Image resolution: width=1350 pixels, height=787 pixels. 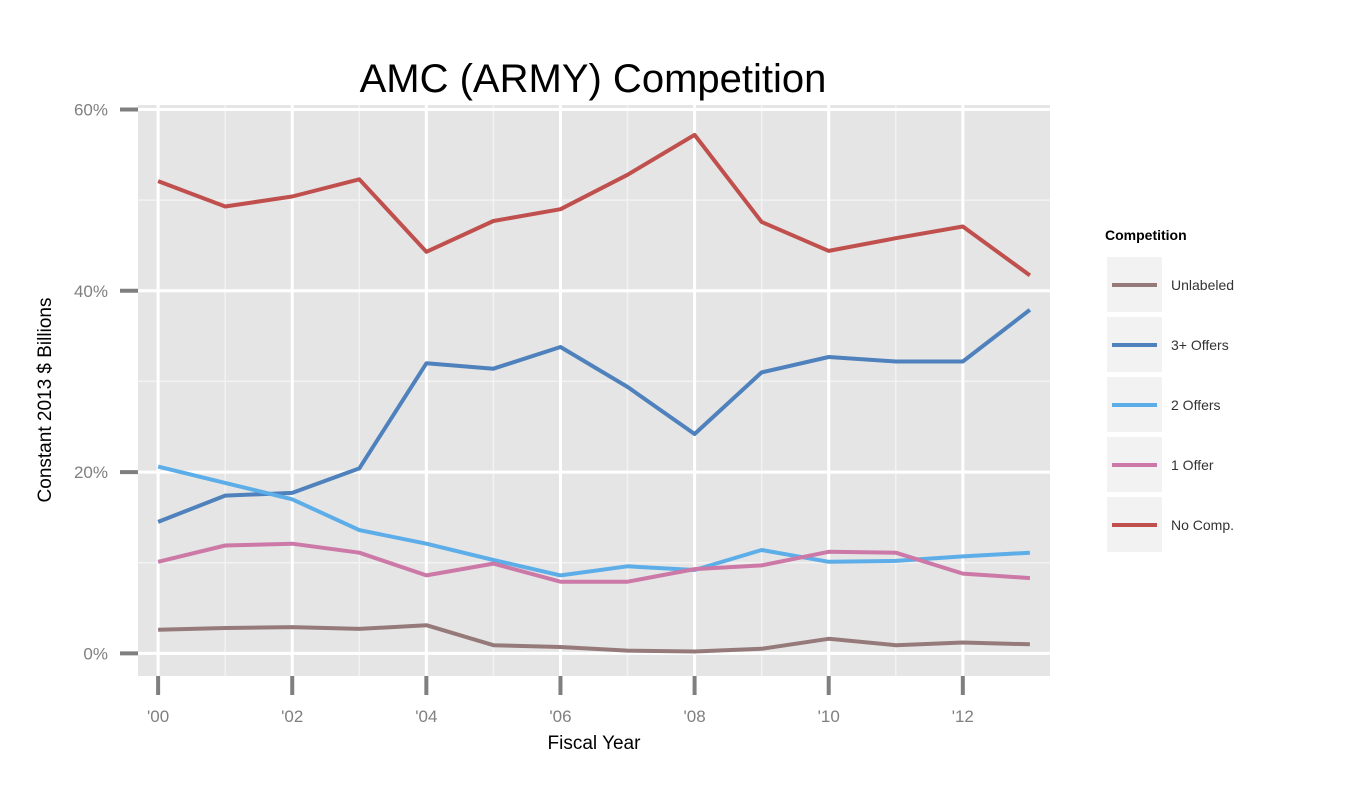 What do you see at coordinates (594, 205) in the screenshot?
I see `series-line-no-comp` at bounding box center [594, 205].